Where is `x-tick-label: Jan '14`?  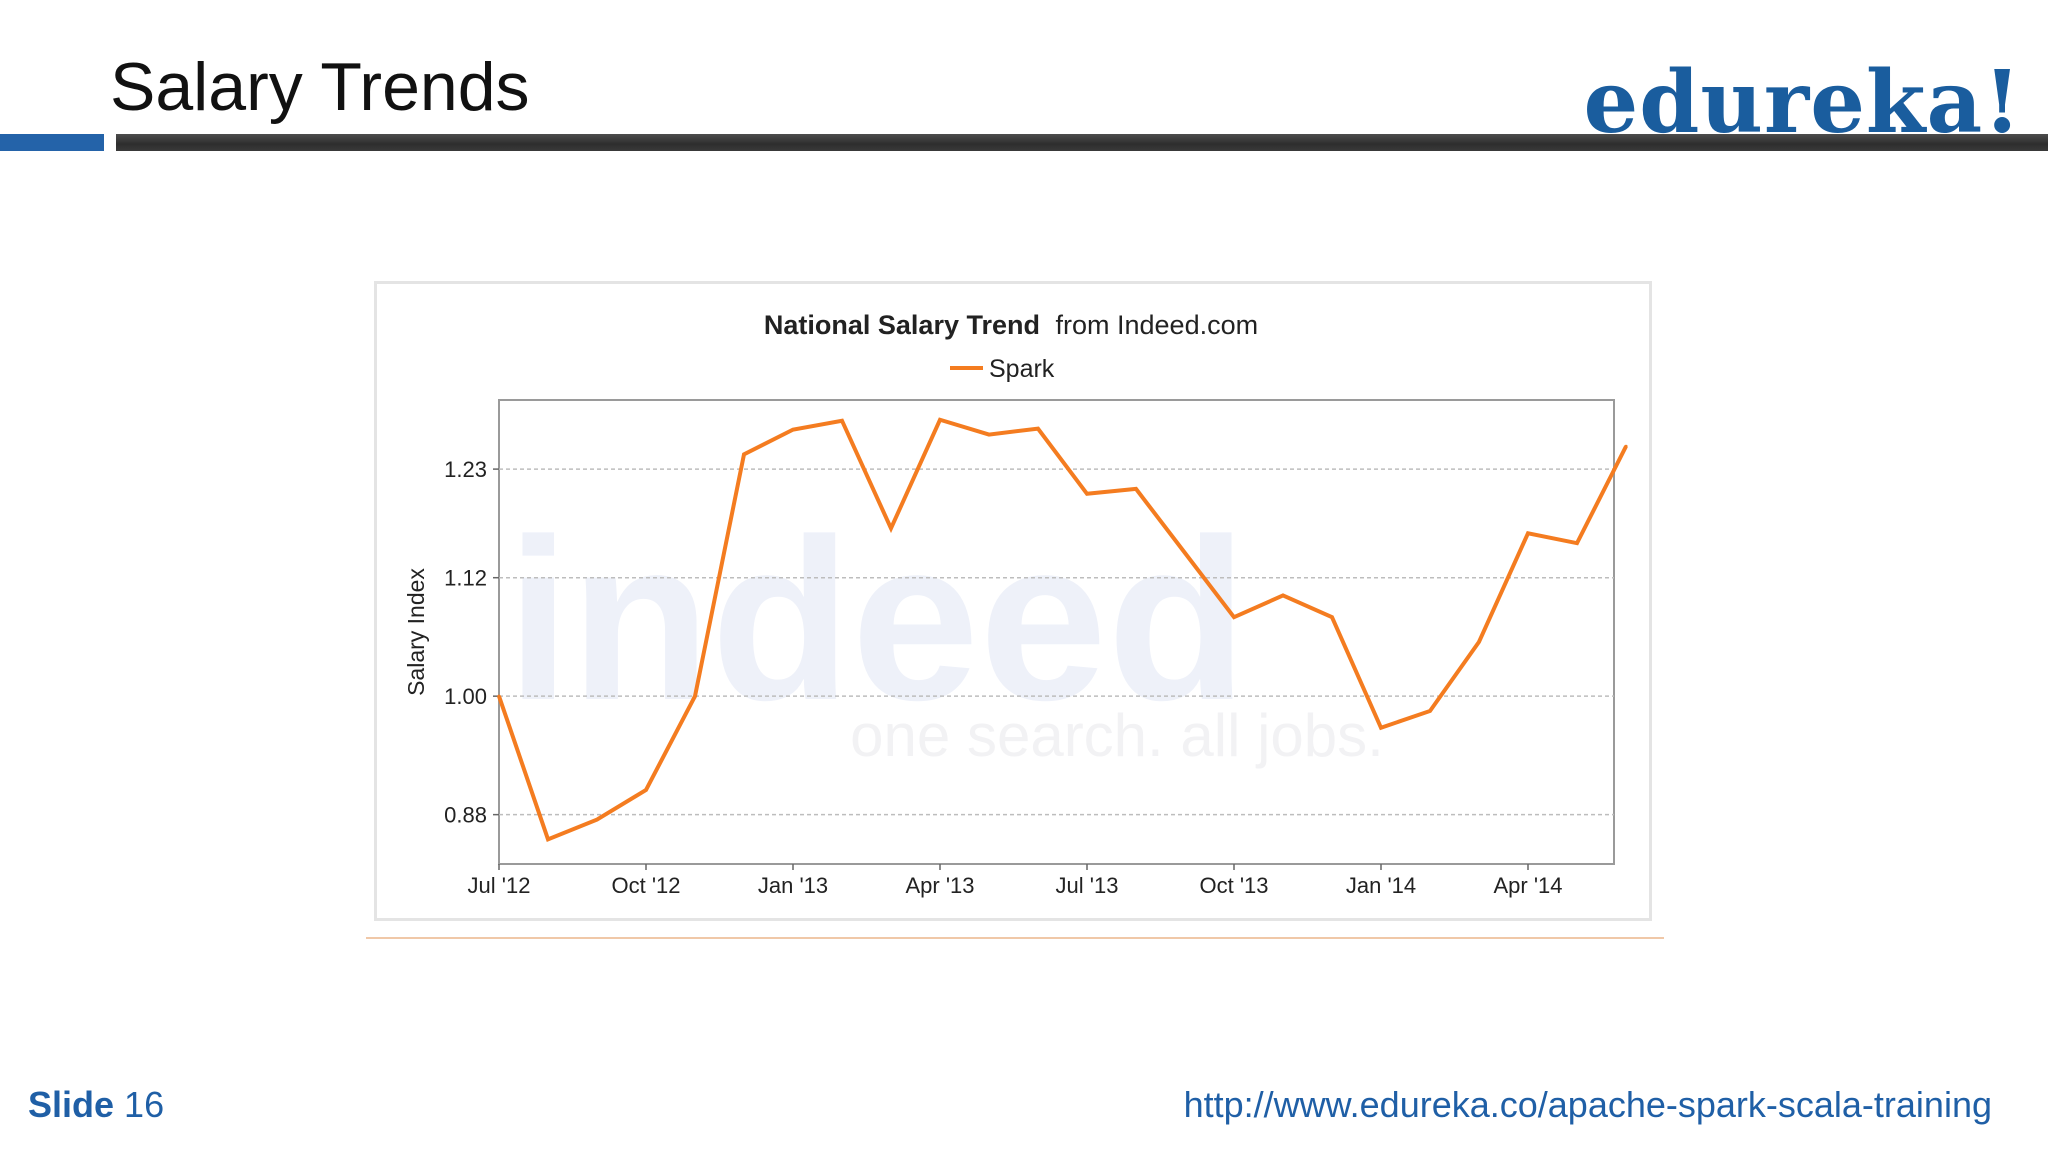 x-tick-label: Jan '14 is located at coordinates (1381, 885).